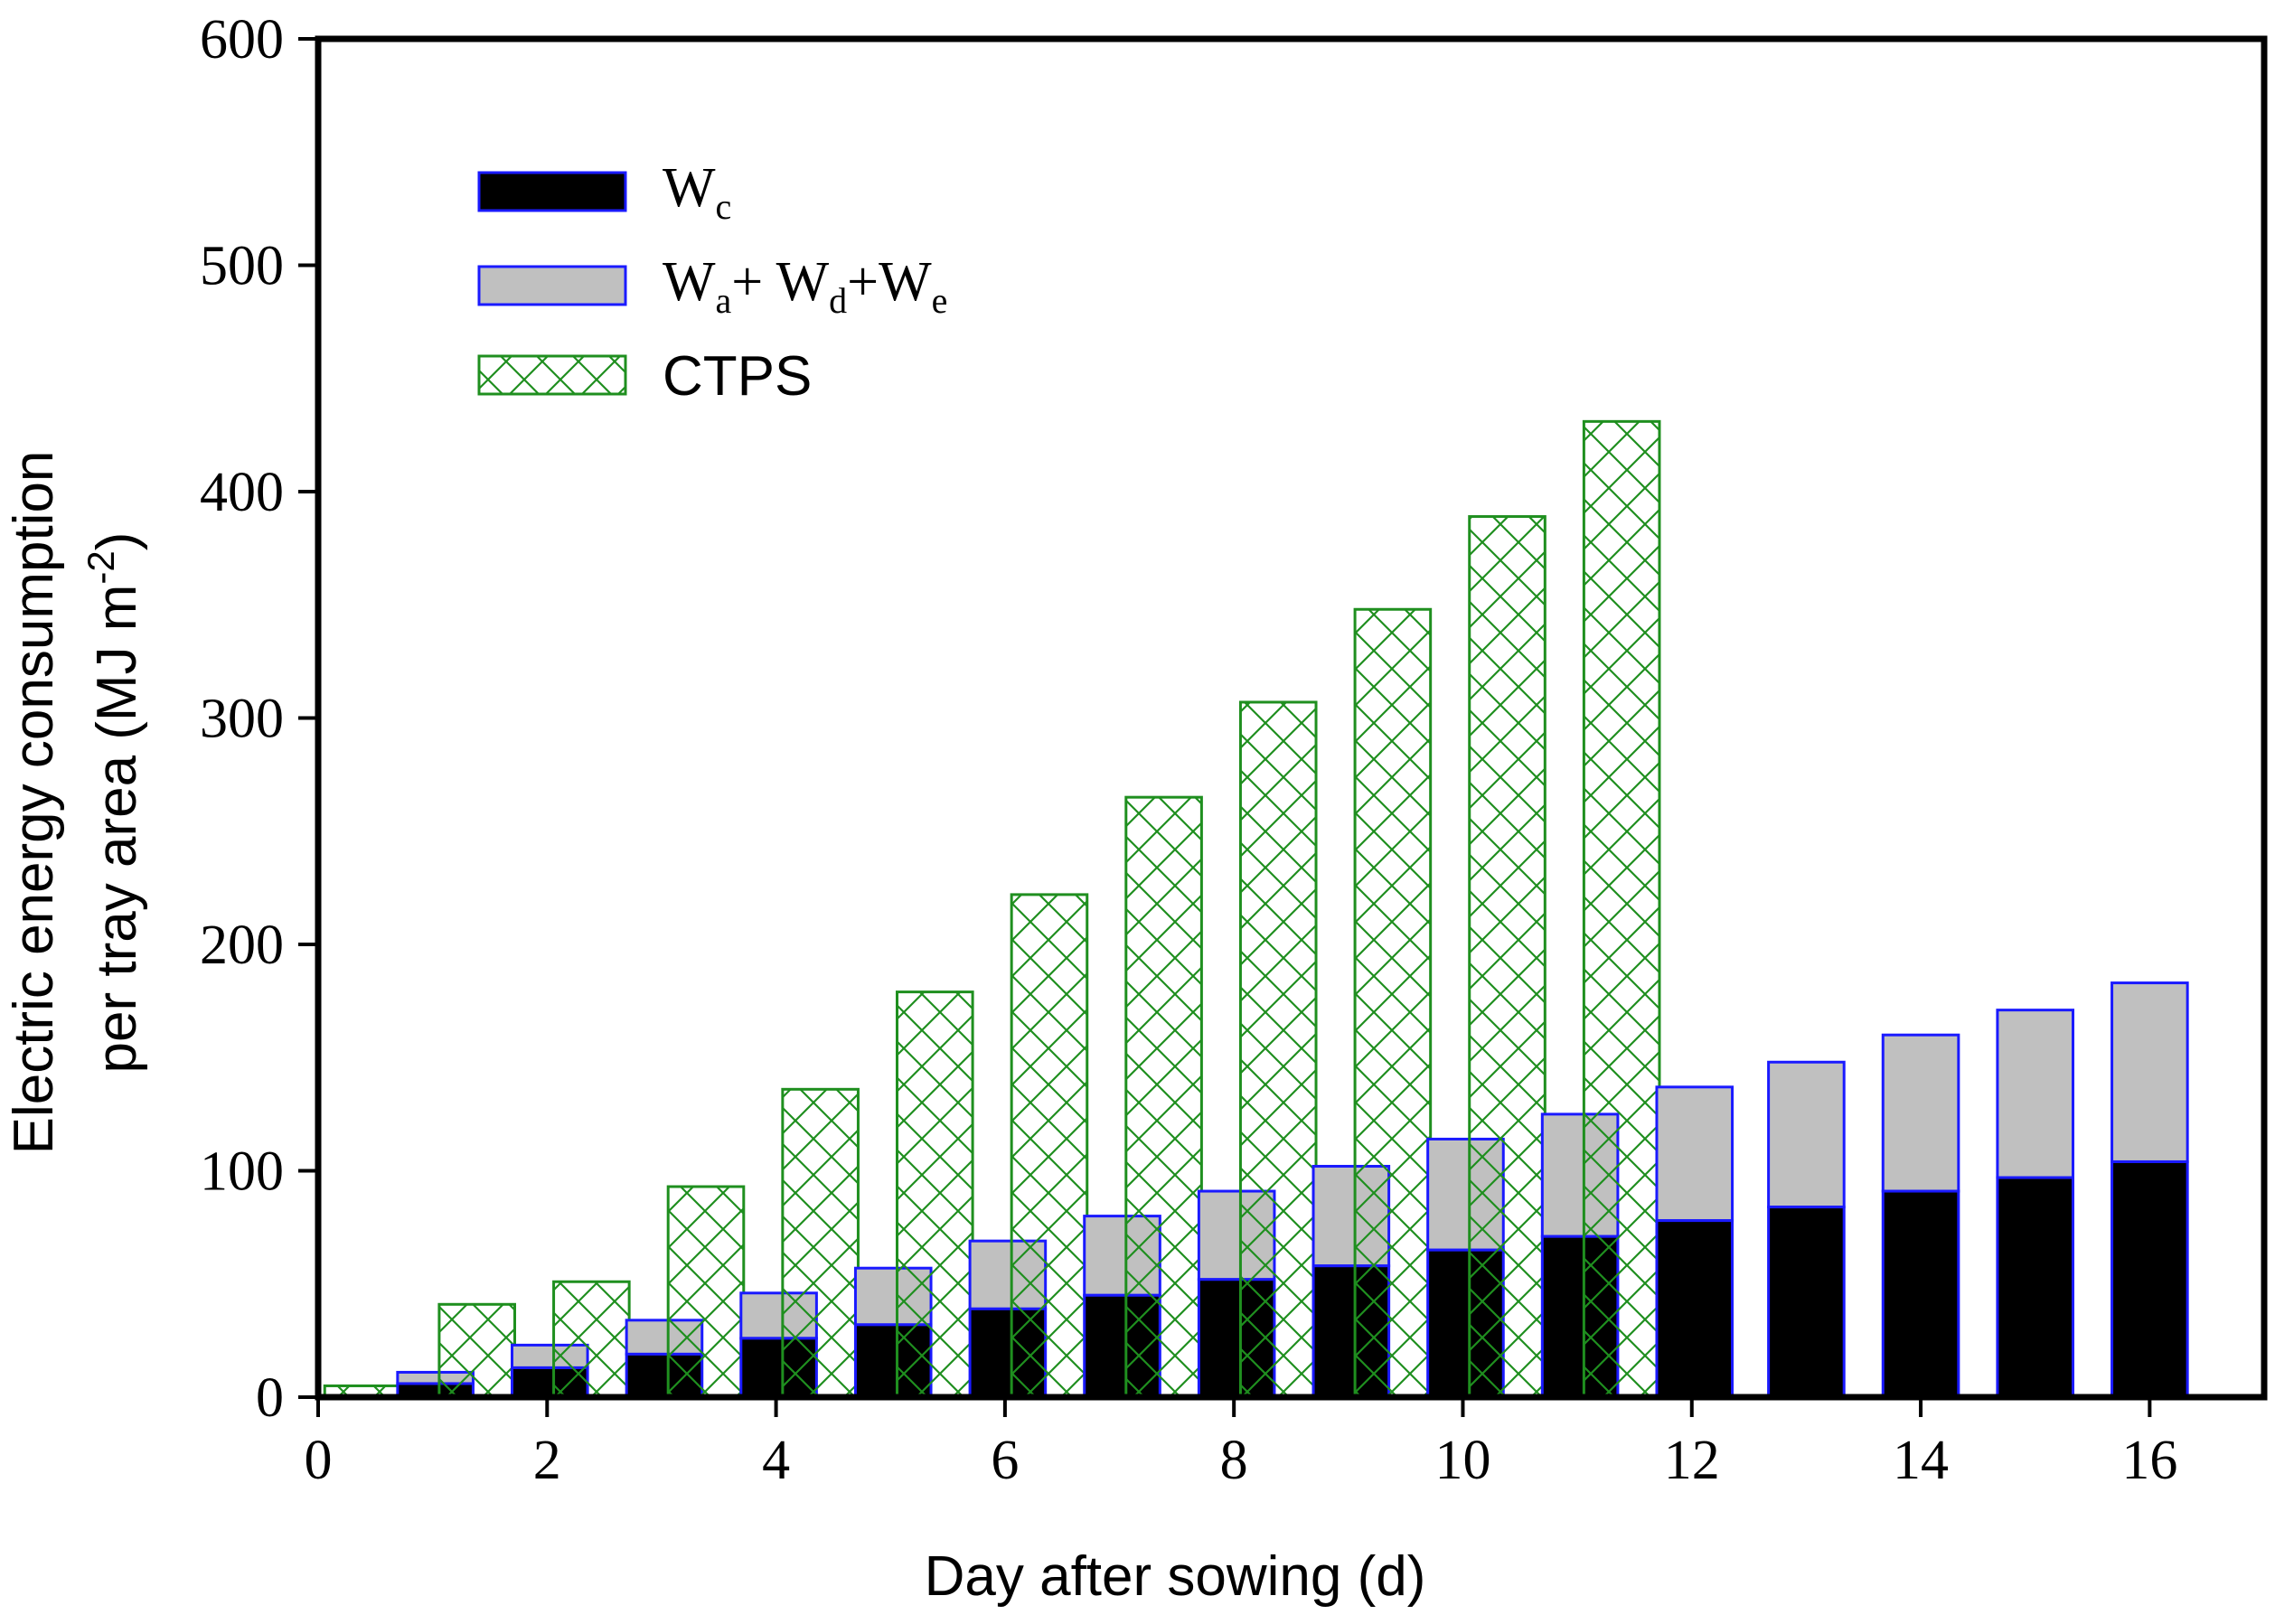 This screenshot has width=2275, height=1624. Describe the element at coordinates (34, 803) in the screenshot. I see `y-axis-title-line1: Electric energy consumption` at that location.